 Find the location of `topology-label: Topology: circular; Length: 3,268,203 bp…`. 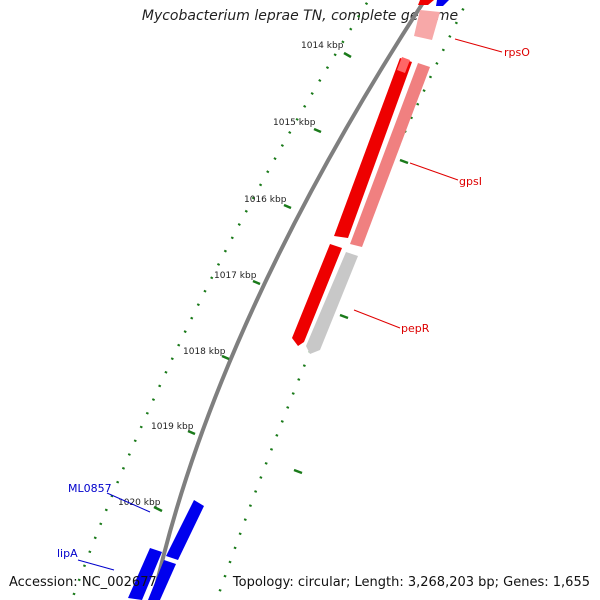

topology-label: Topology: circular; Length: 3,268,203 bp… is located at coordinates (411, 582).